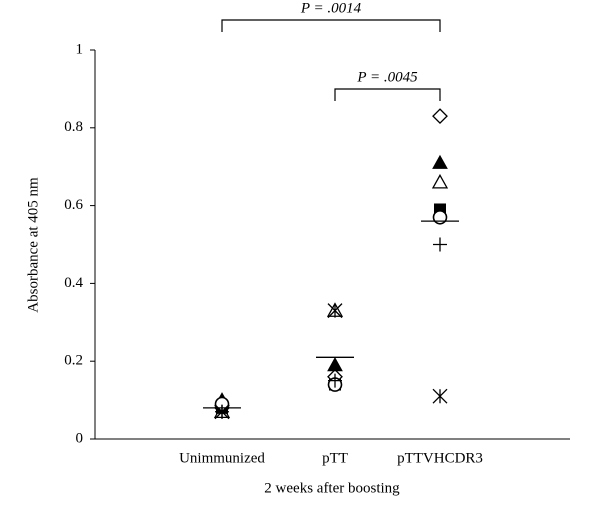  I want to click on annotation: P = .0014, so click(331, 8).